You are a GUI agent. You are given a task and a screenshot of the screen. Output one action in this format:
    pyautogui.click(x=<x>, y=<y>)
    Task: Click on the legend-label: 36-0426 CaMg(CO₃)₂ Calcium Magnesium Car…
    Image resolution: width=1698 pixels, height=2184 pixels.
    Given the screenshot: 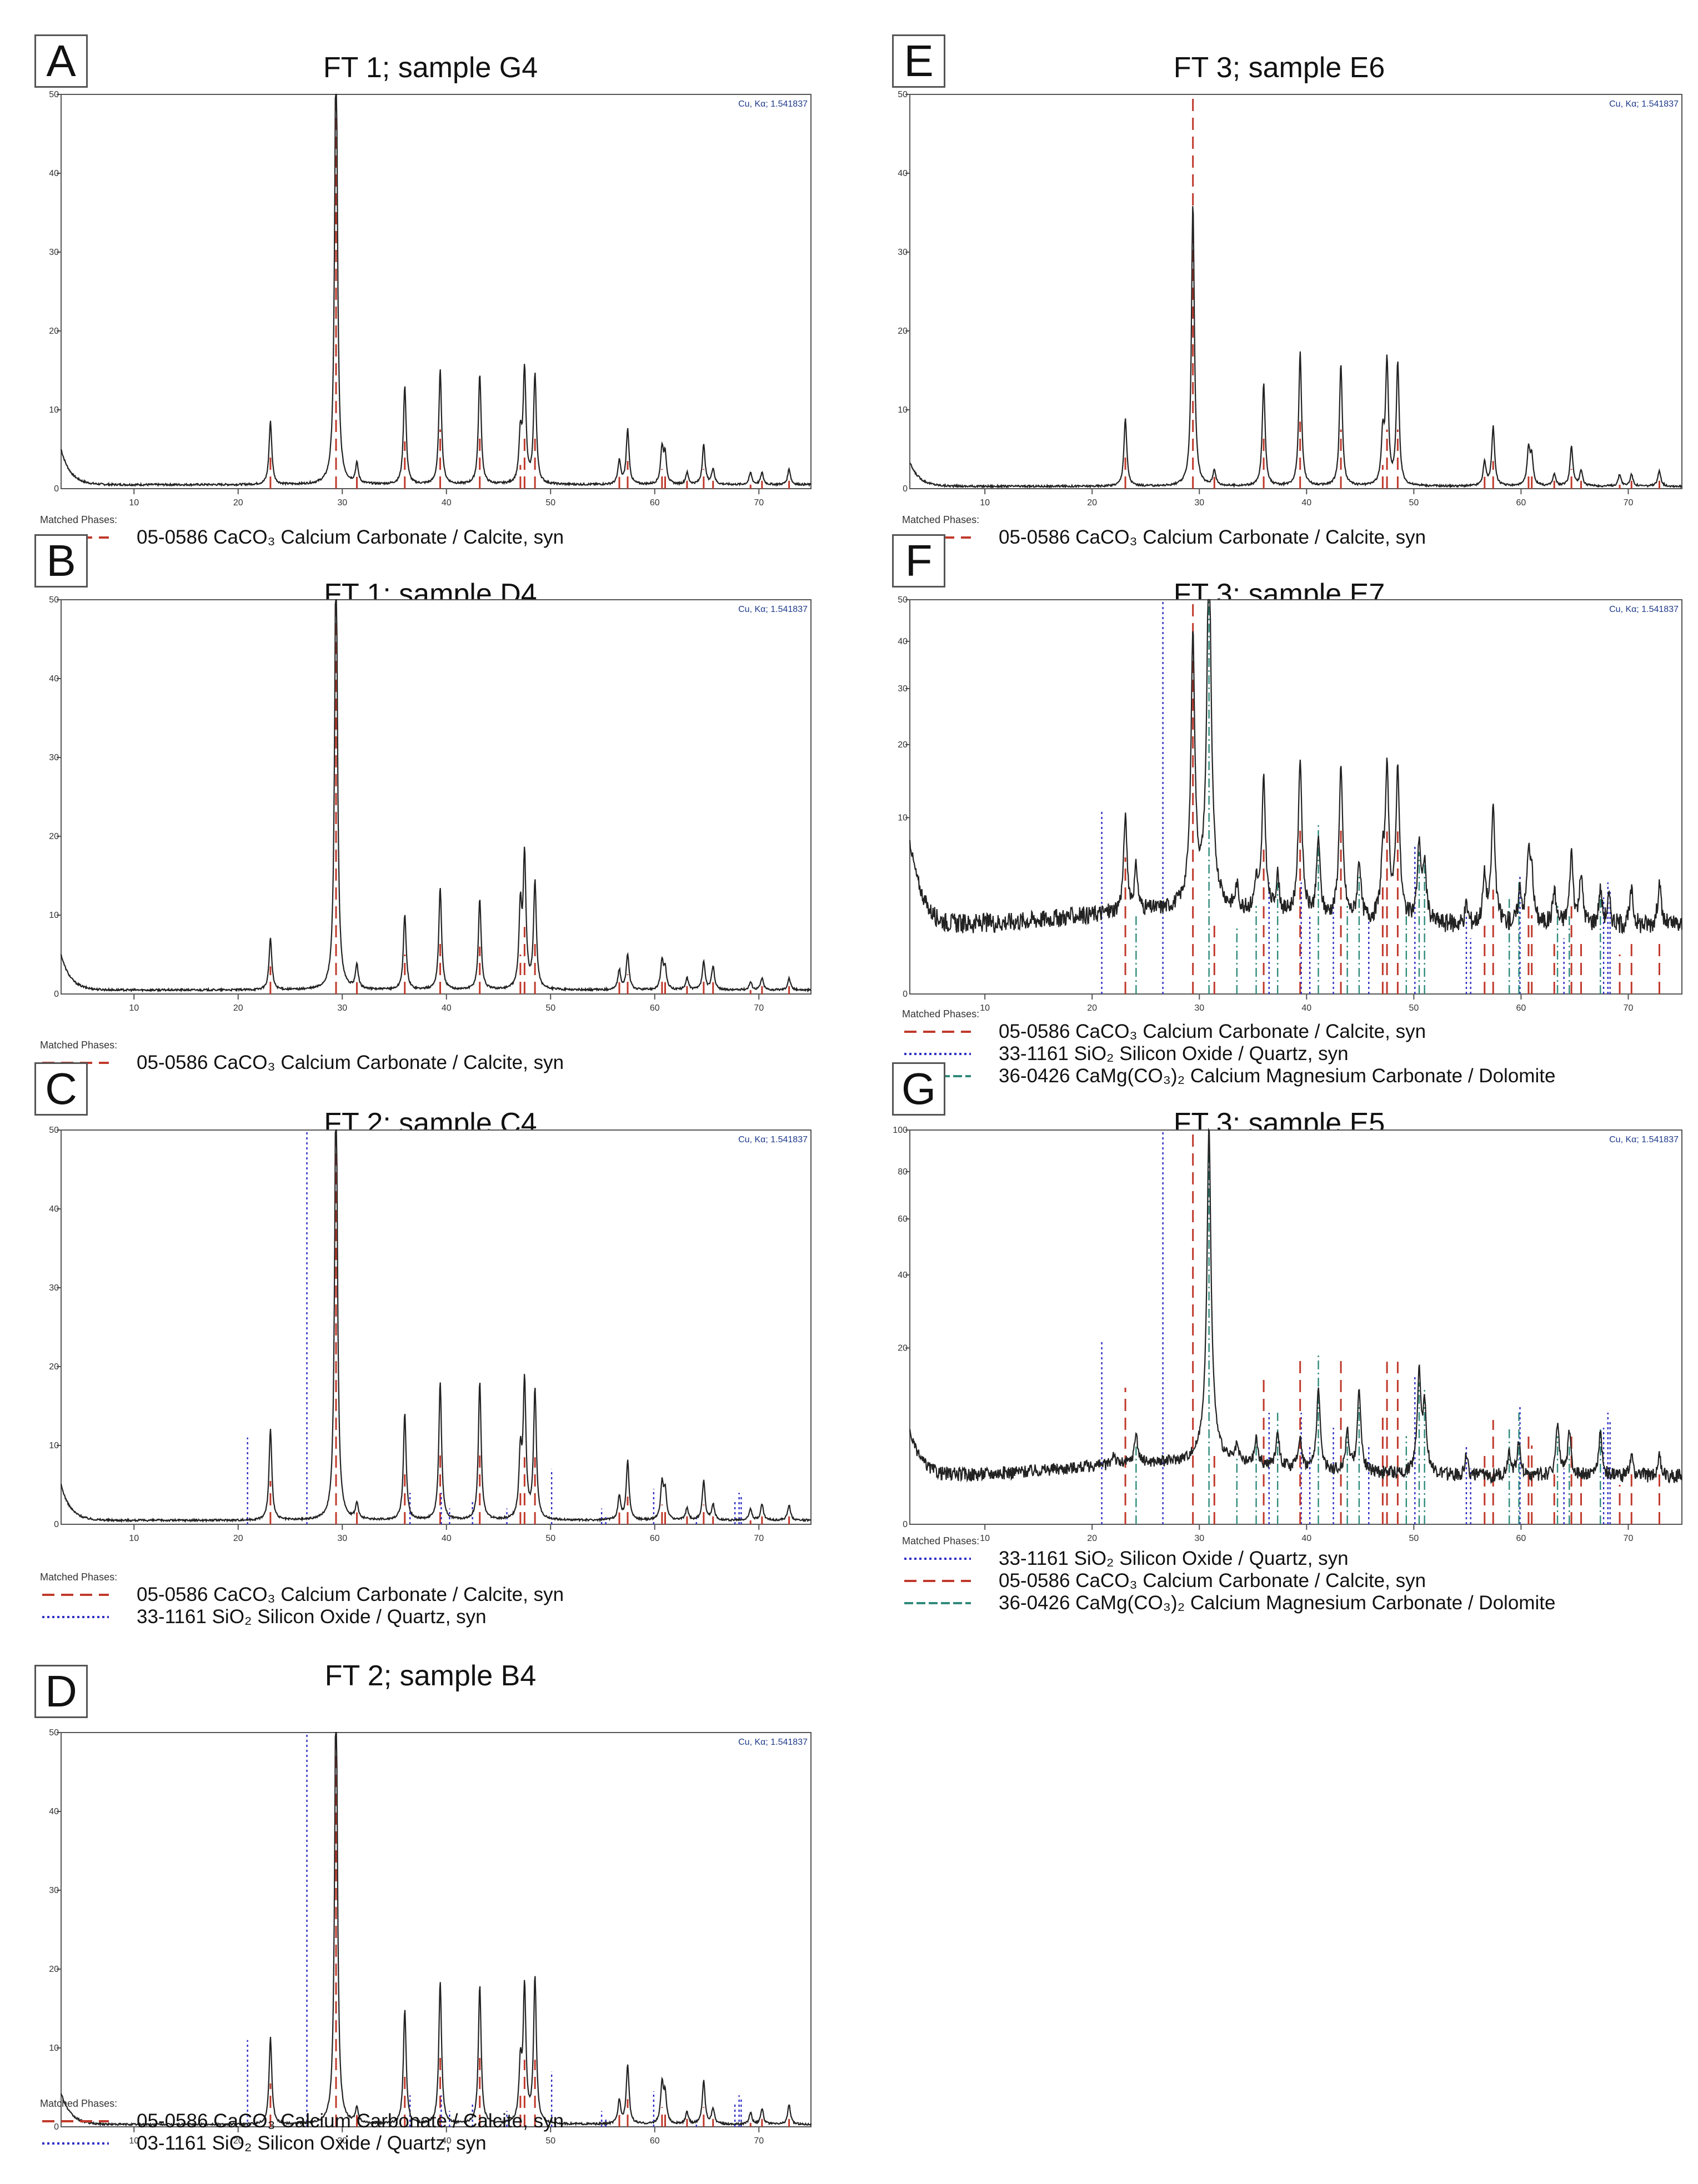 What is the action you would take?
    pyautogui.click(x=1277, y=1603)
    